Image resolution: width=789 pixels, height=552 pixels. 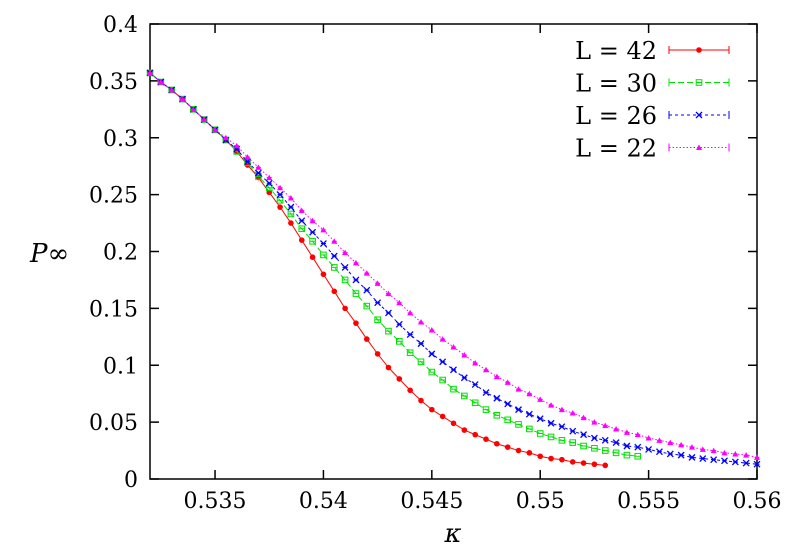 I want to click on y-tick-label: 0.1, so click(x=120, y=366).